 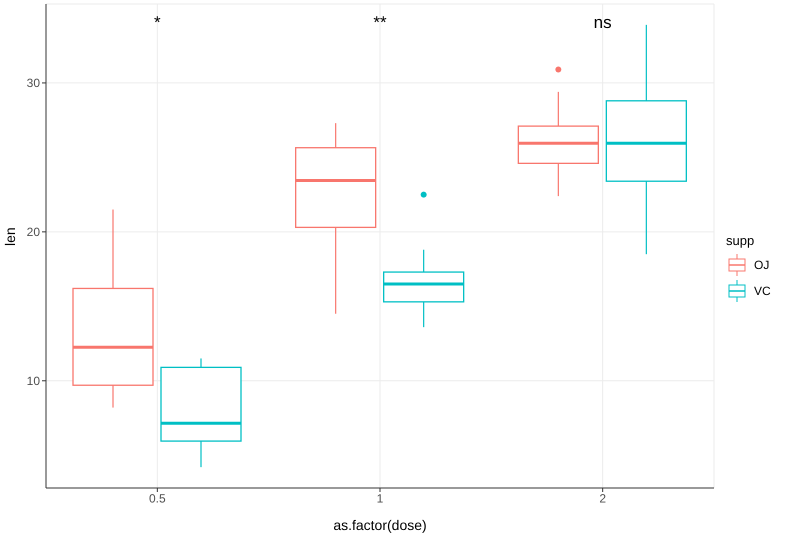 What do you see at coordinates (380, 525) in the screenshot?
I see `x-axis-title: as.factor(dose)` at bounding box center [380, 525].